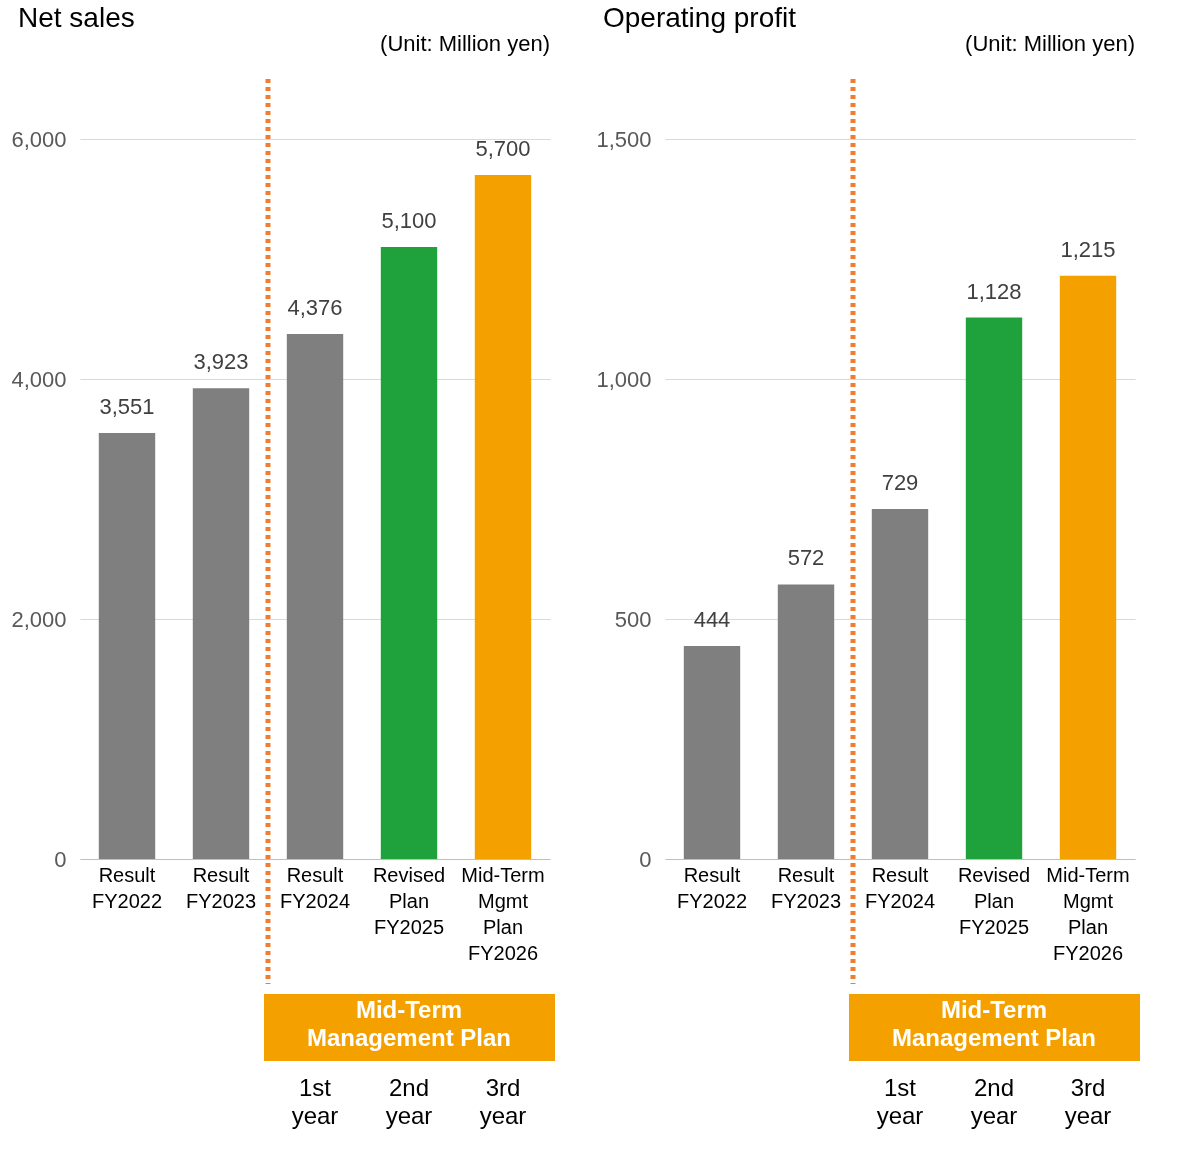 This screenshot has width=1201, height=1155. What do you see at coordinates (409, 220) in the screenshot?
I see `data-label: 5,100` at bounding box center [409, 220].